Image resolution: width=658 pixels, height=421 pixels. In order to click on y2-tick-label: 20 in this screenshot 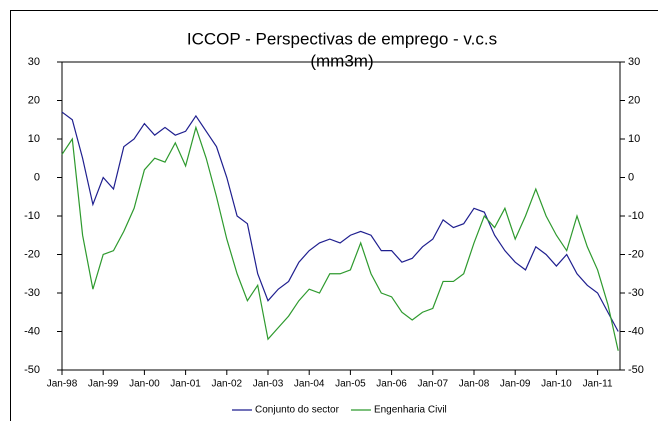, I will do `click(634, 100)`.